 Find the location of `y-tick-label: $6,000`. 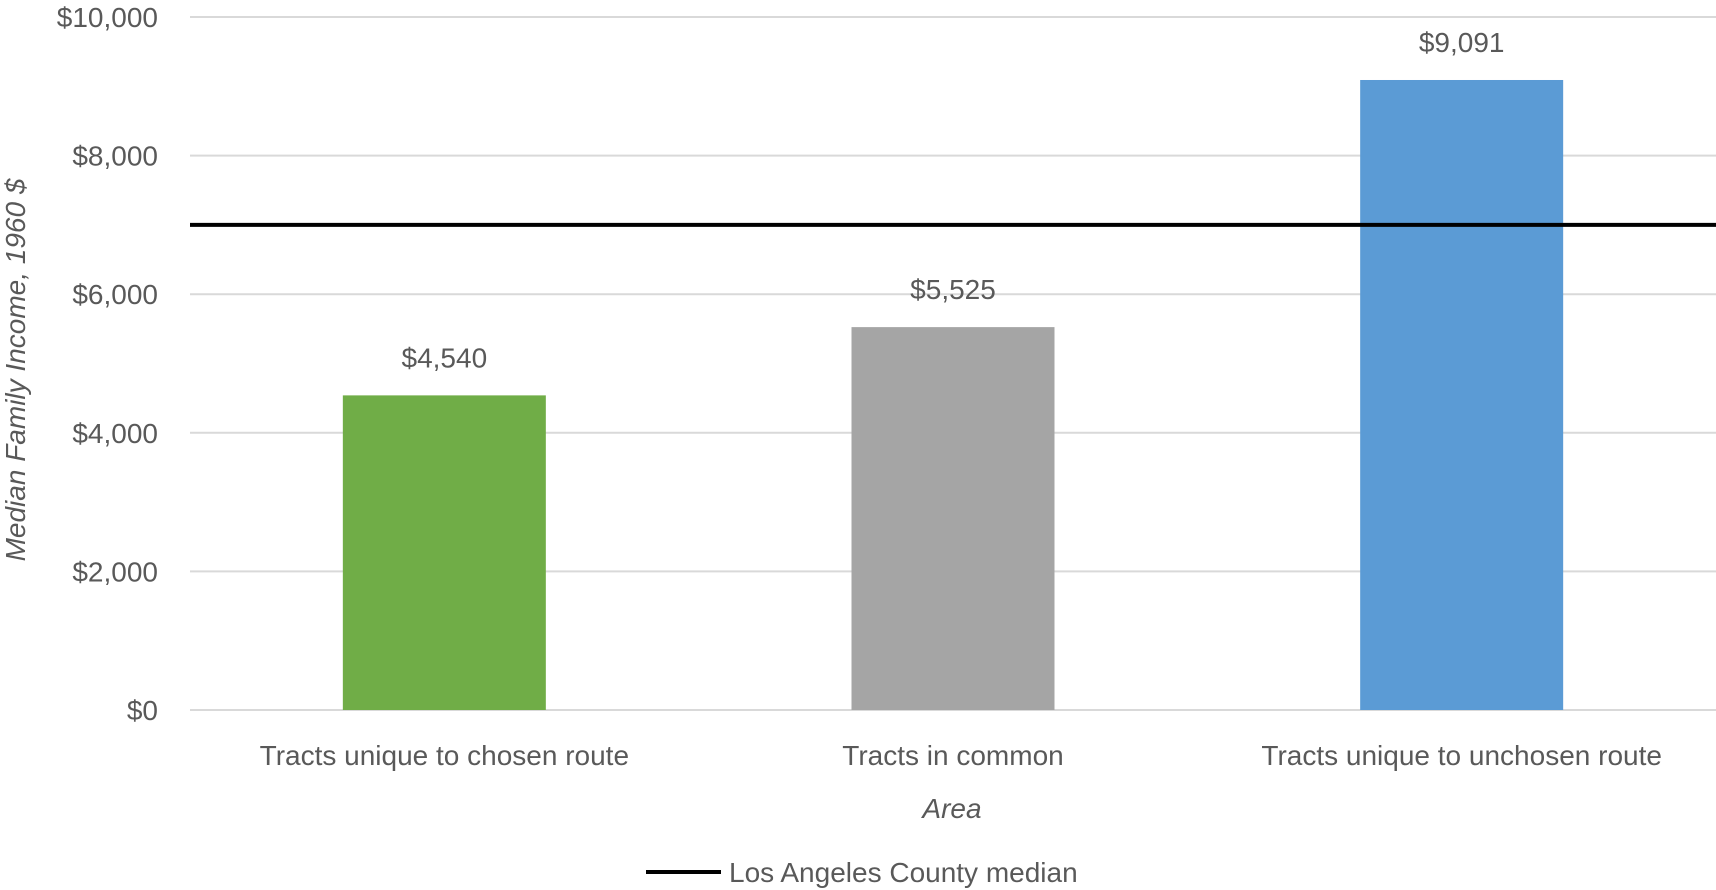

y-tick-label: $6,000 is located at coordinates (115, 294).